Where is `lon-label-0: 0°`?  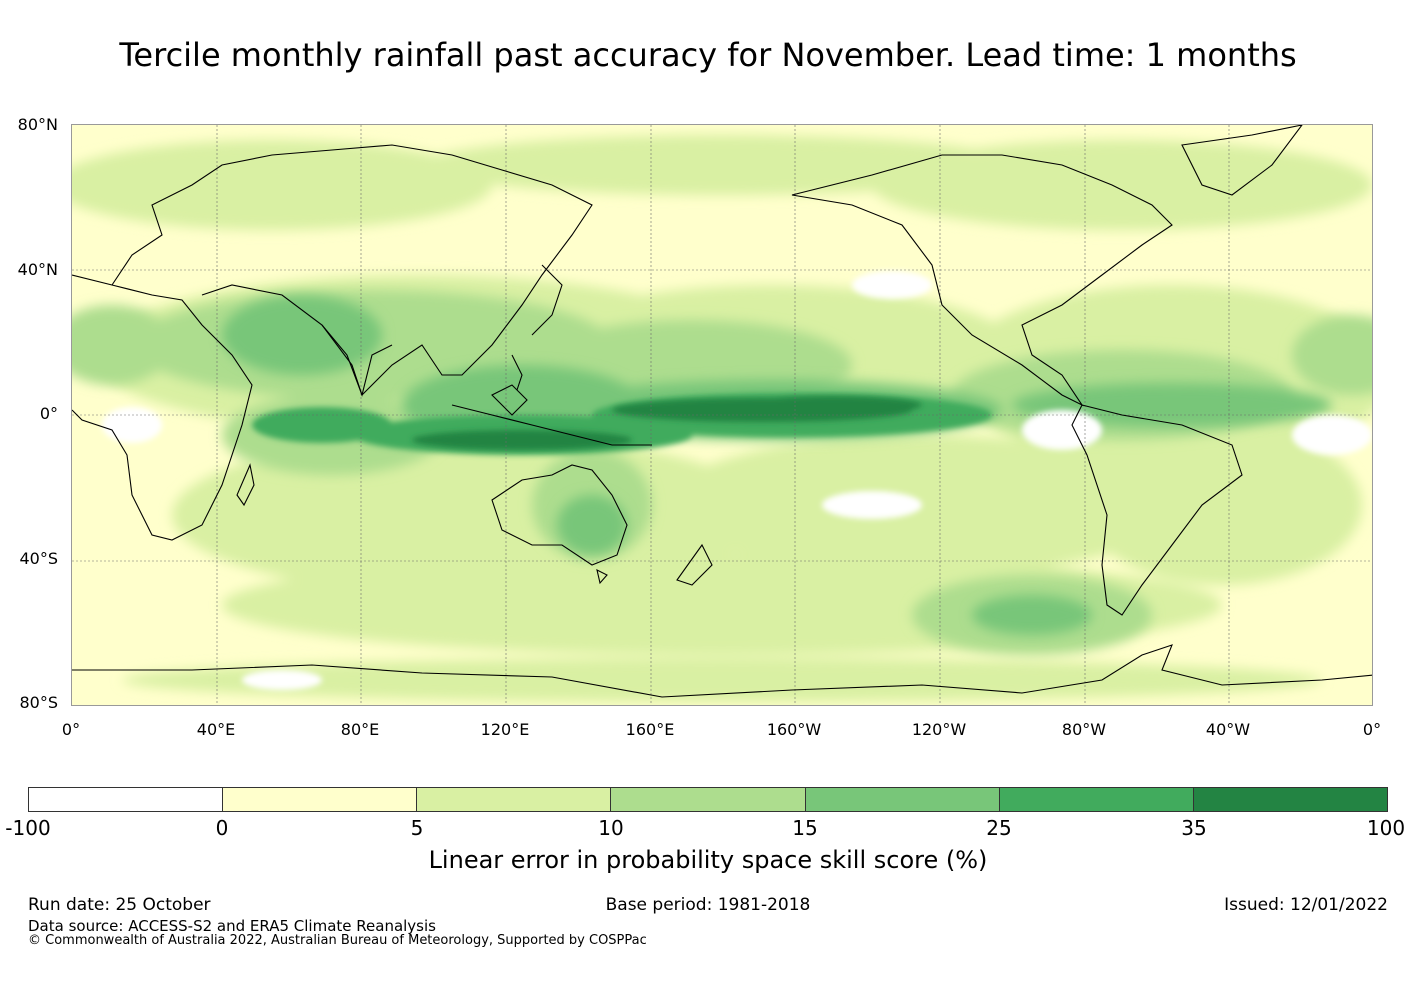 lon-label-0: 0° is located at coordinates (71, 729).